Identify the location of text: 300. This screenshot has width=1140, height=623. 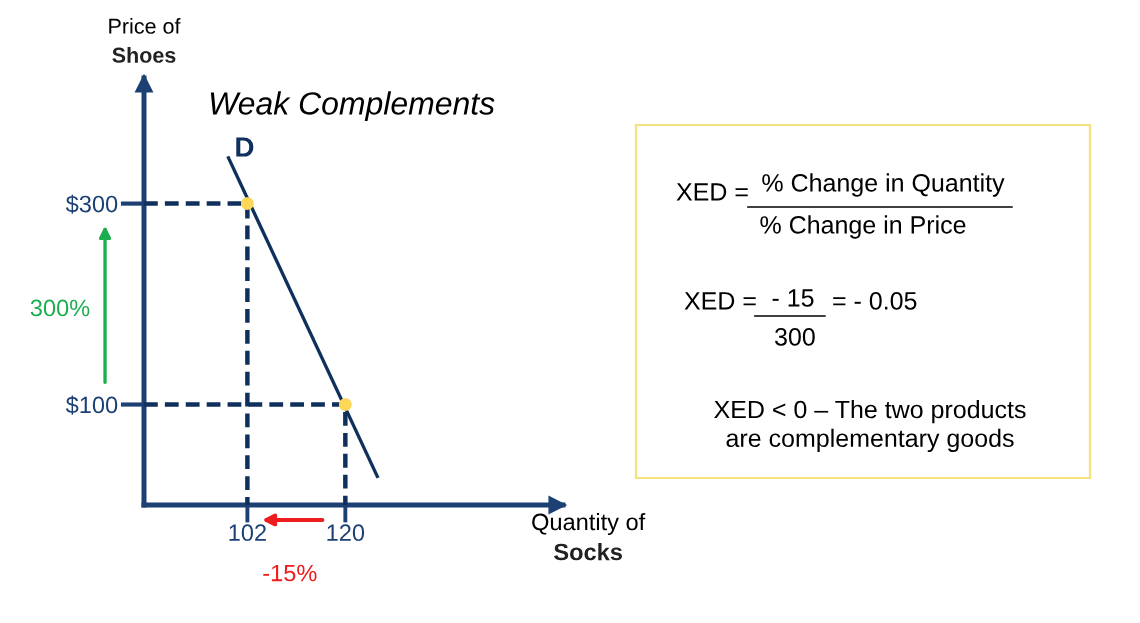
(795, 337).